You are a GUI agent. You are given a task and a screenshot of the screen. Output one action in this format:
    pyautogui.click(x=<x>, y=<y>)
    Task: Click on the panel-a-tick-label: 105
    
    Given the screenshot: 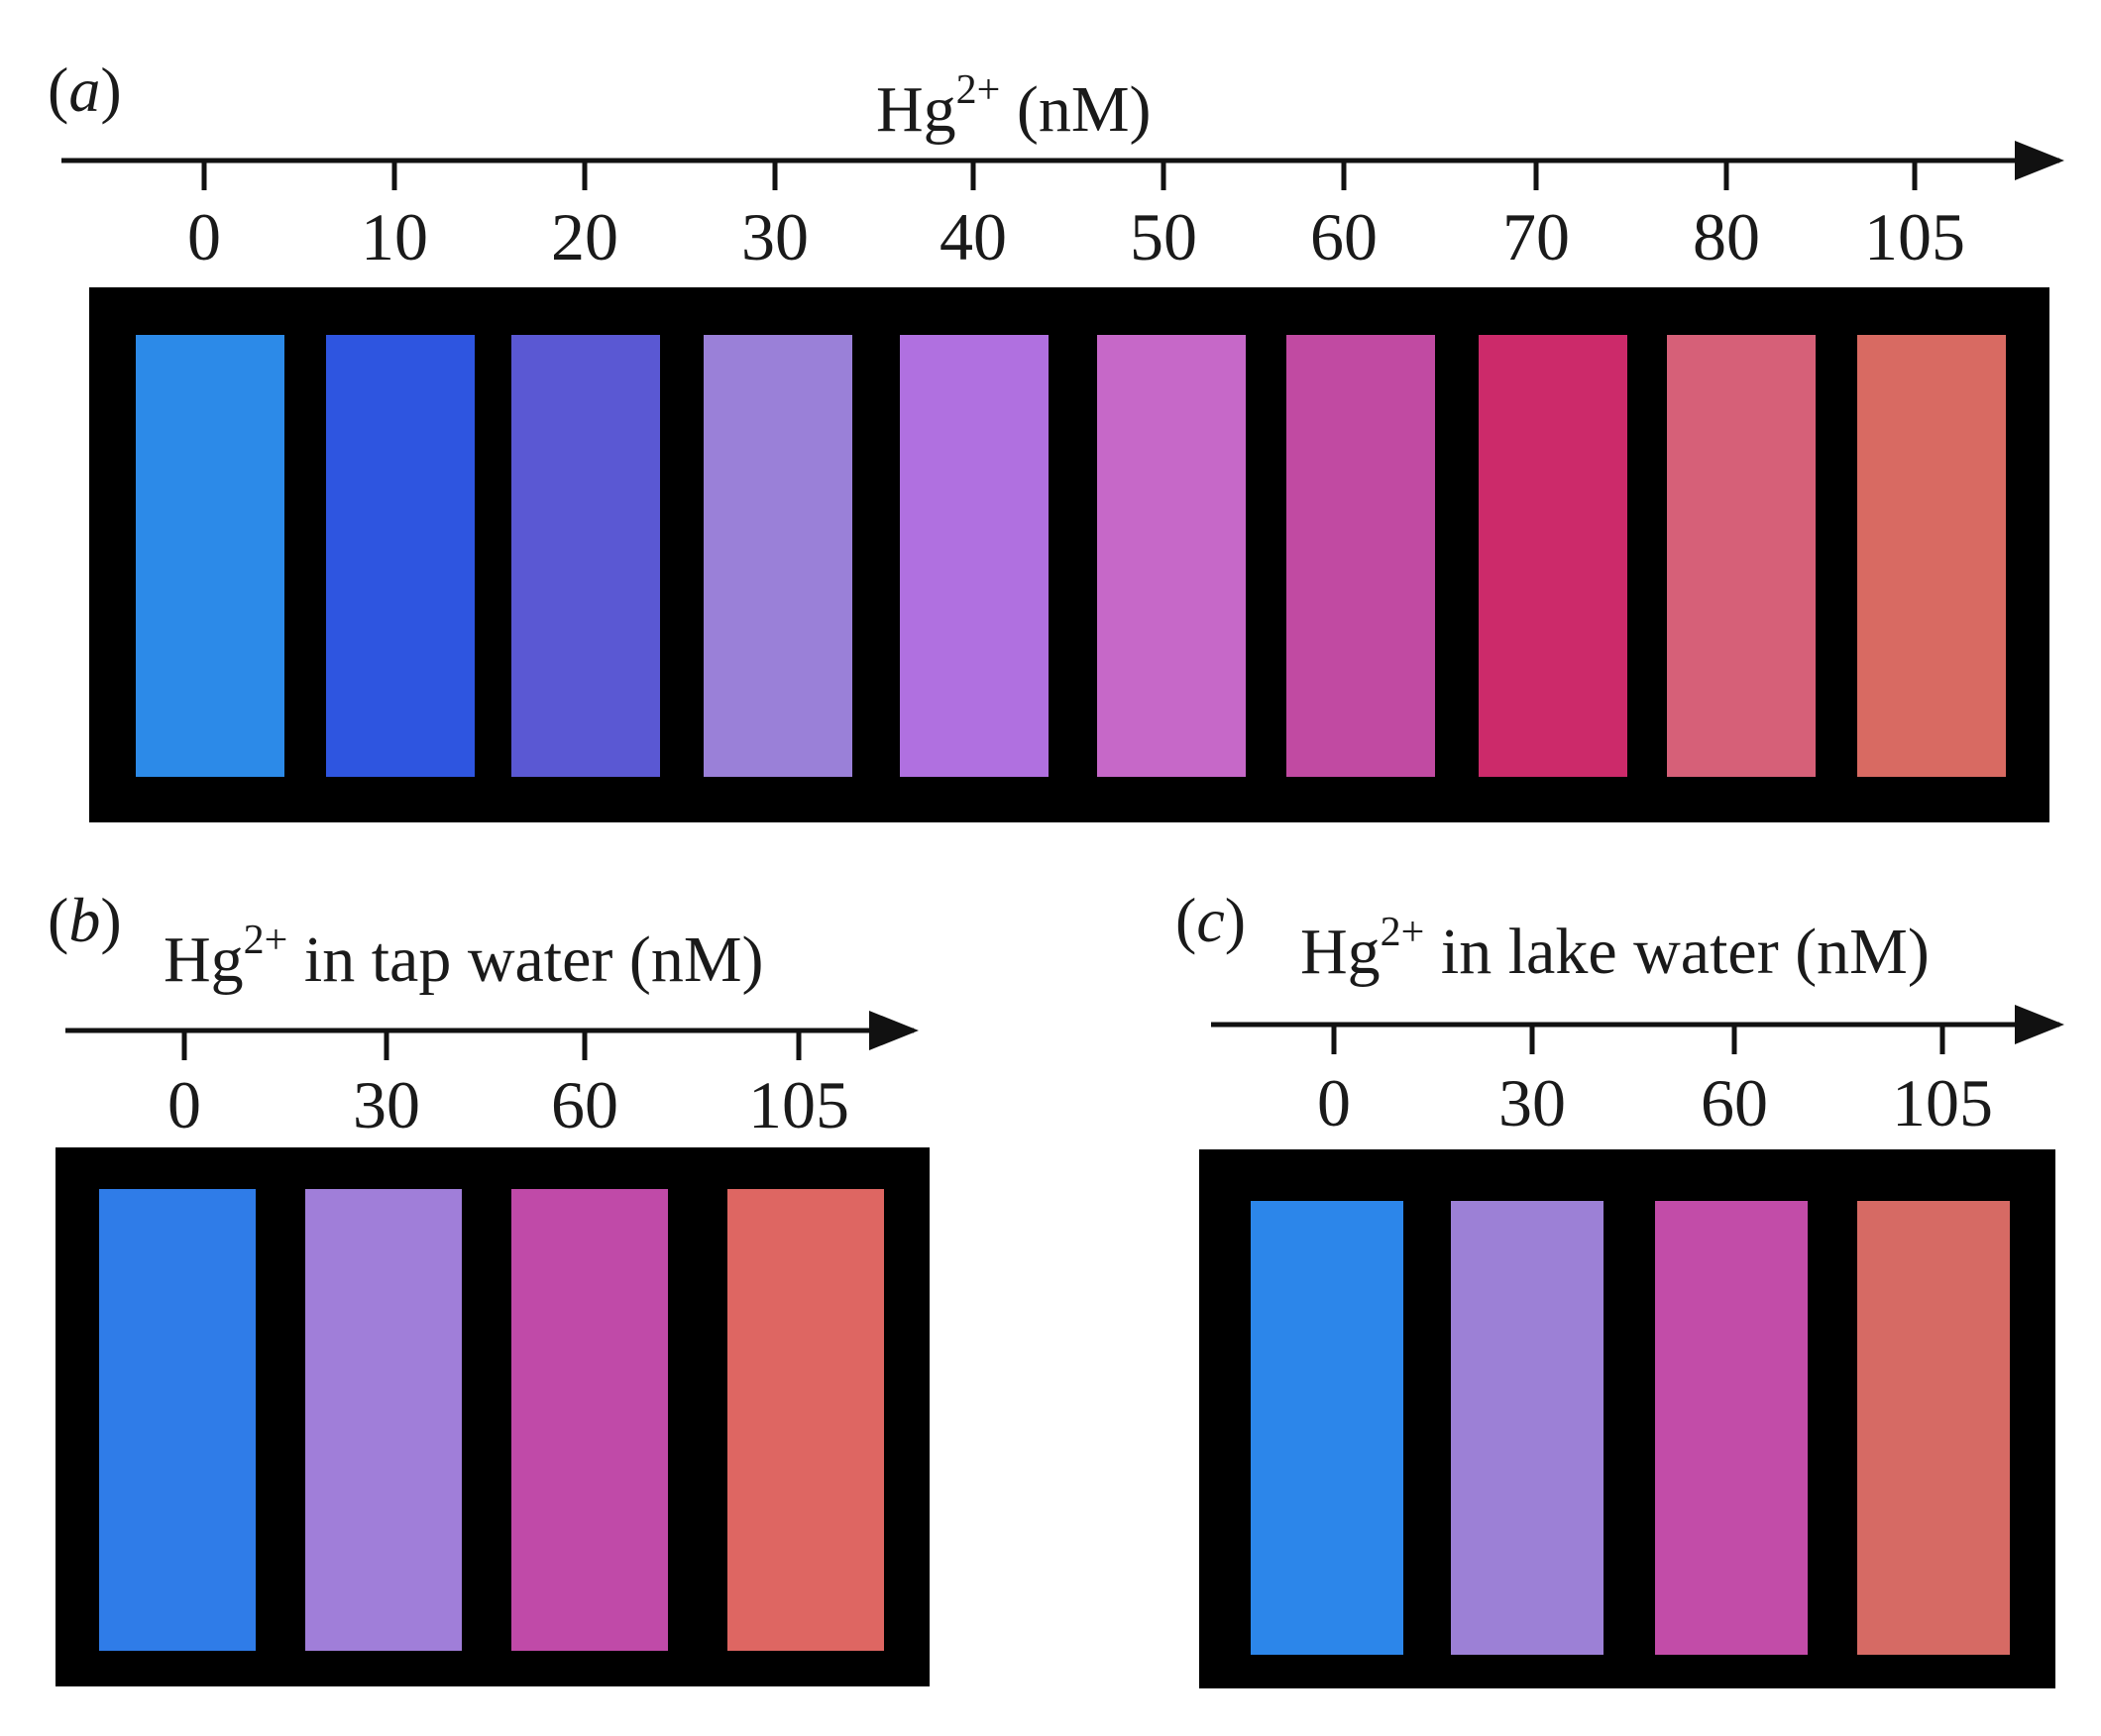 What is the action you would take?
    pyautogui.click(x=1914, y=236)
    